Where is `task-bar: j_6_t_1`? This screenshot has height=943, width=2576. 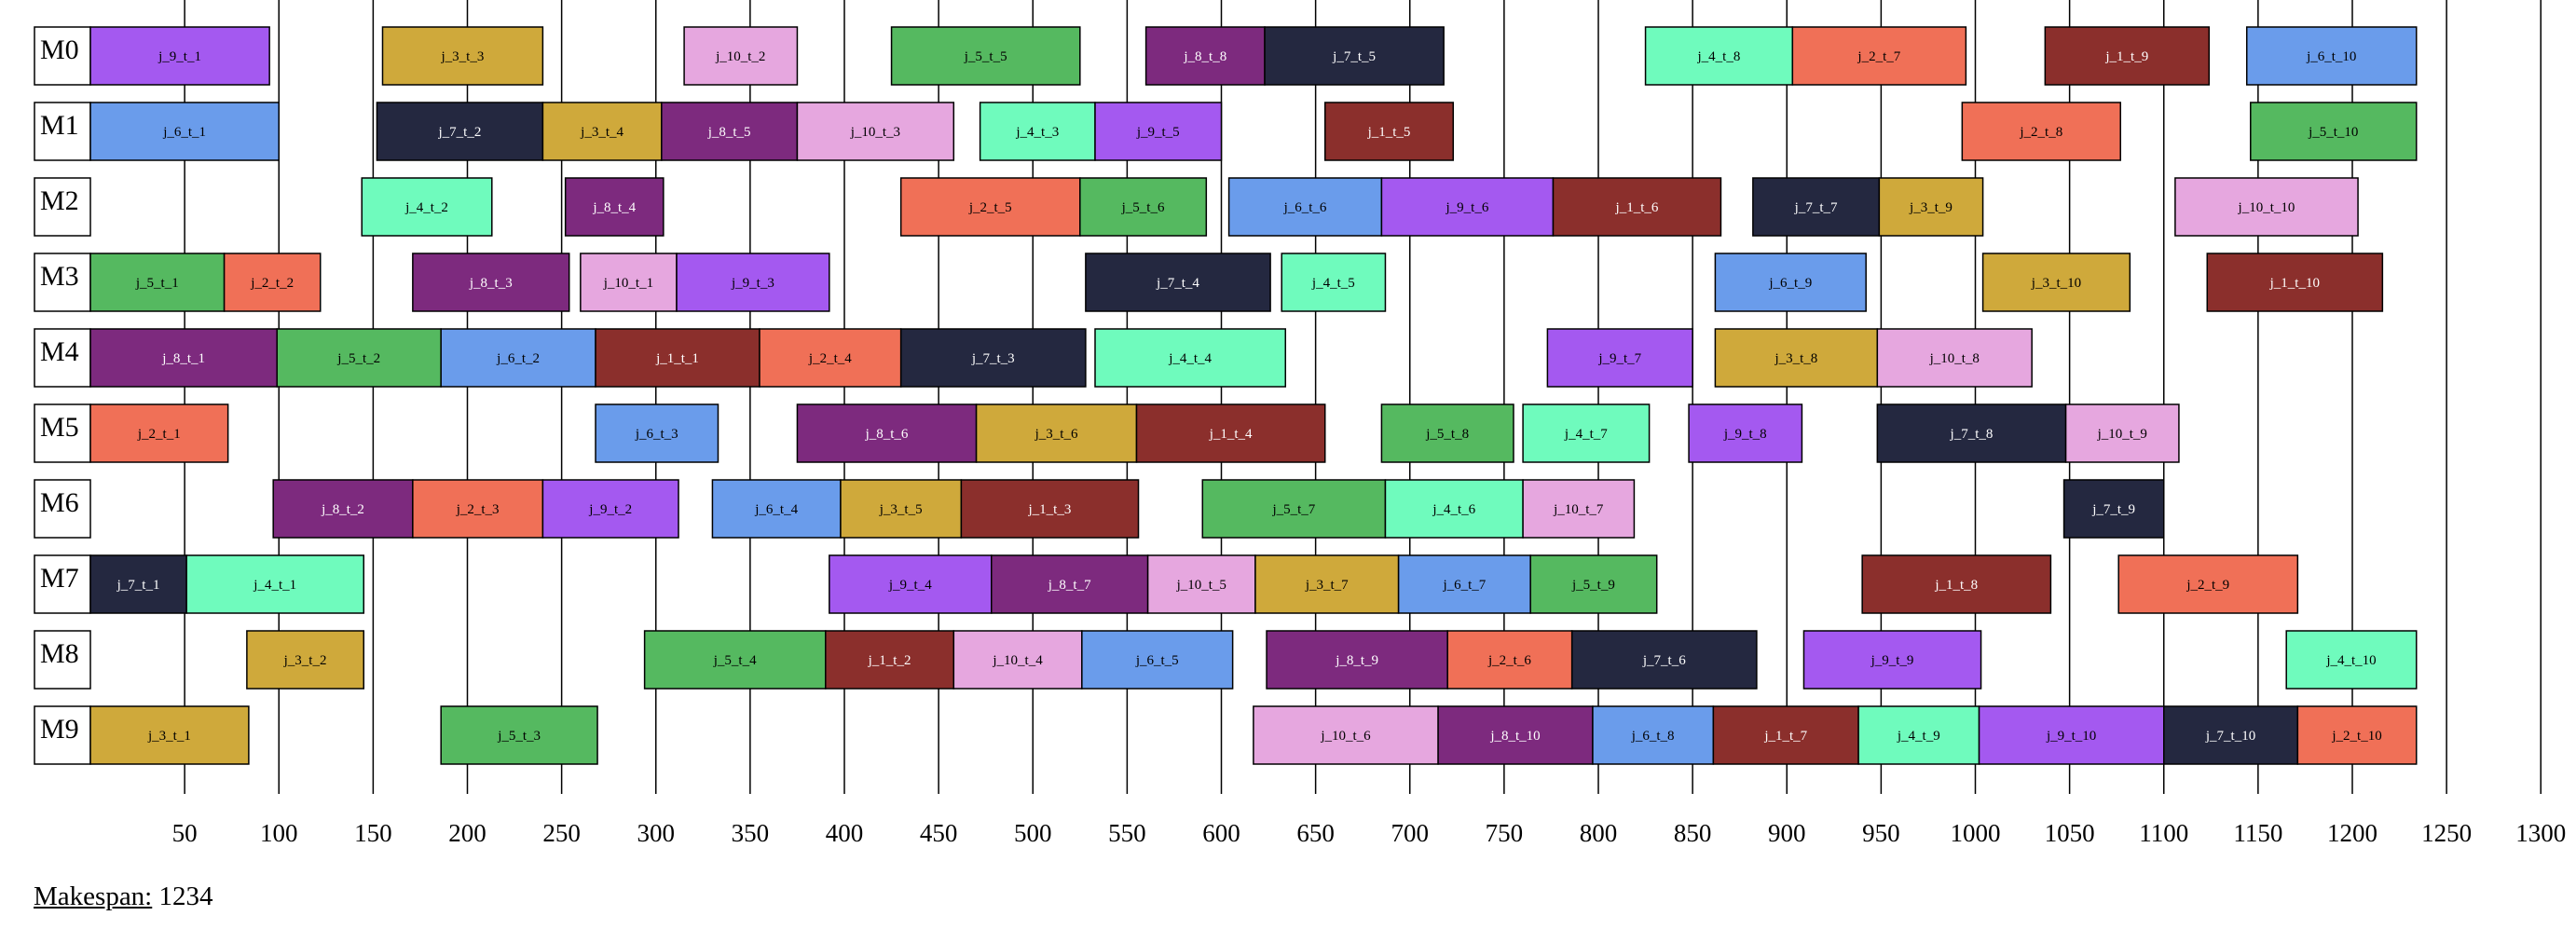
task-bar: j_6_t_1 is located at coordinates (184, 131).